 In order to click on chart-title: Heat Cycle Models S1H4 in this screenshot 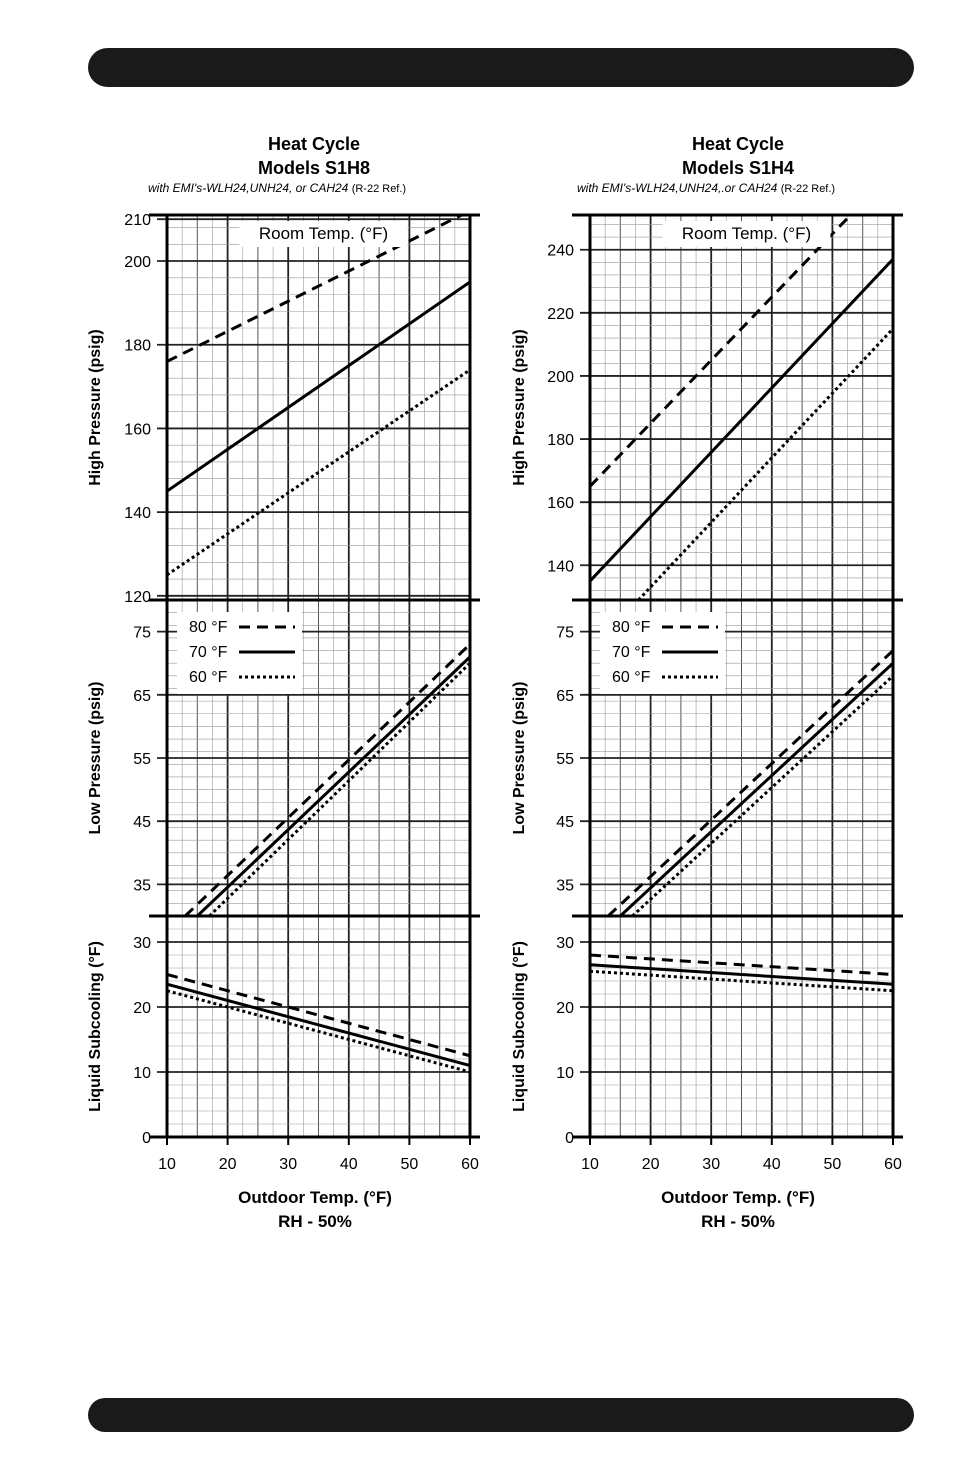, I will do `click(738, 156)`.